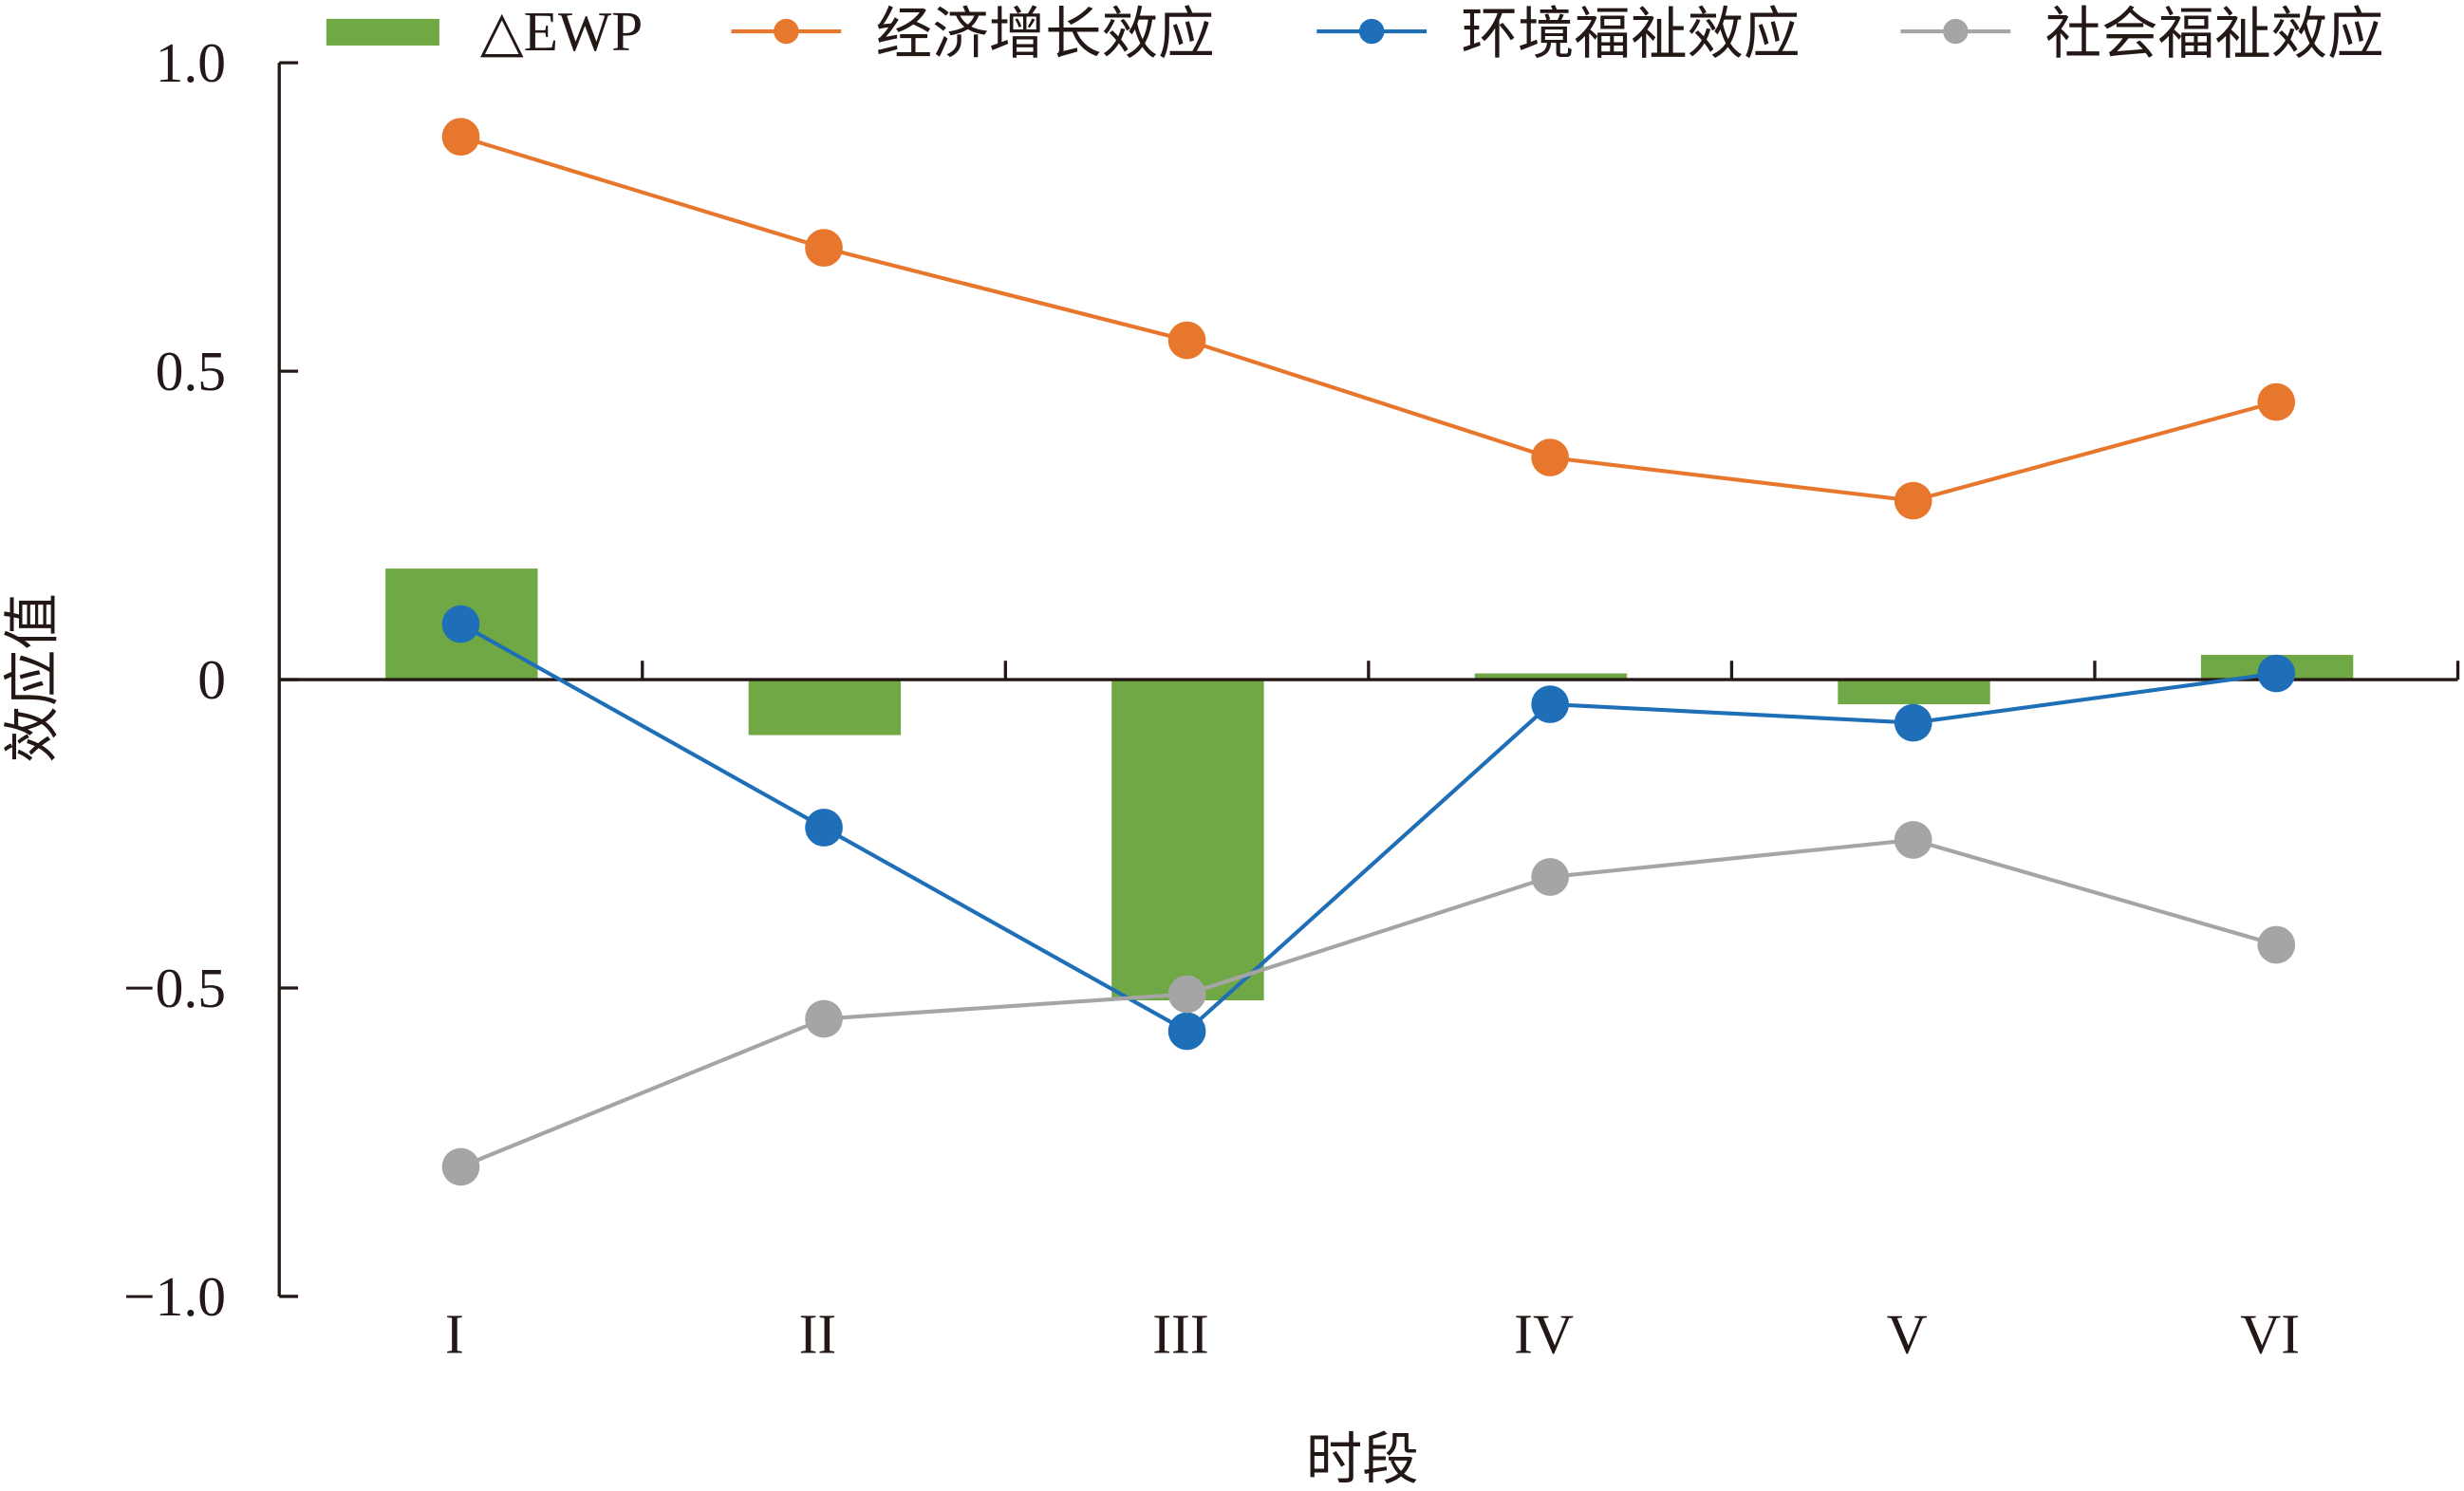  What do you see at coordinates (174, 988) in the screenshot?
I see `y-tick-label: −0.5` at bounding box center [174, 988].